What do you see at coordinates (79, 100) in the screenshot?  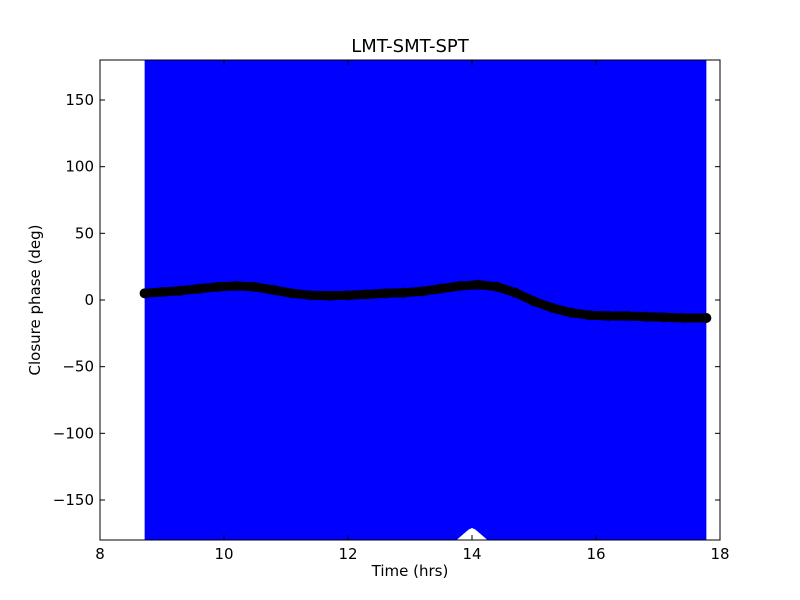 I see `y-tick-label: 150` at bounding box center [79, 100].